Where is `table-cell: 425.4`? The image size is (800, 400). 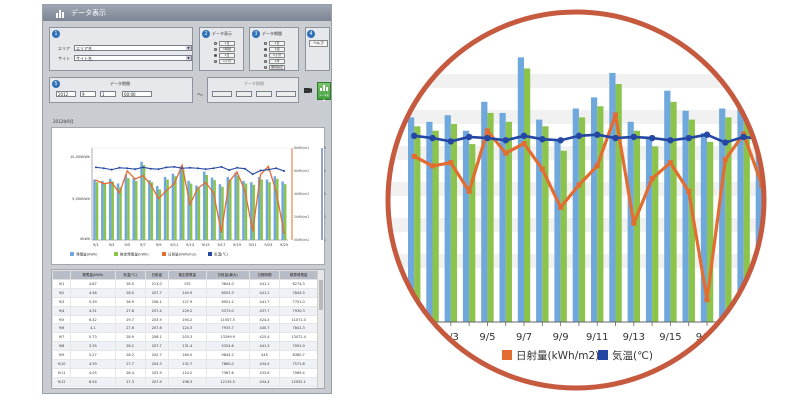 table-cell: 425.4 is located at coordinates (264, 337).